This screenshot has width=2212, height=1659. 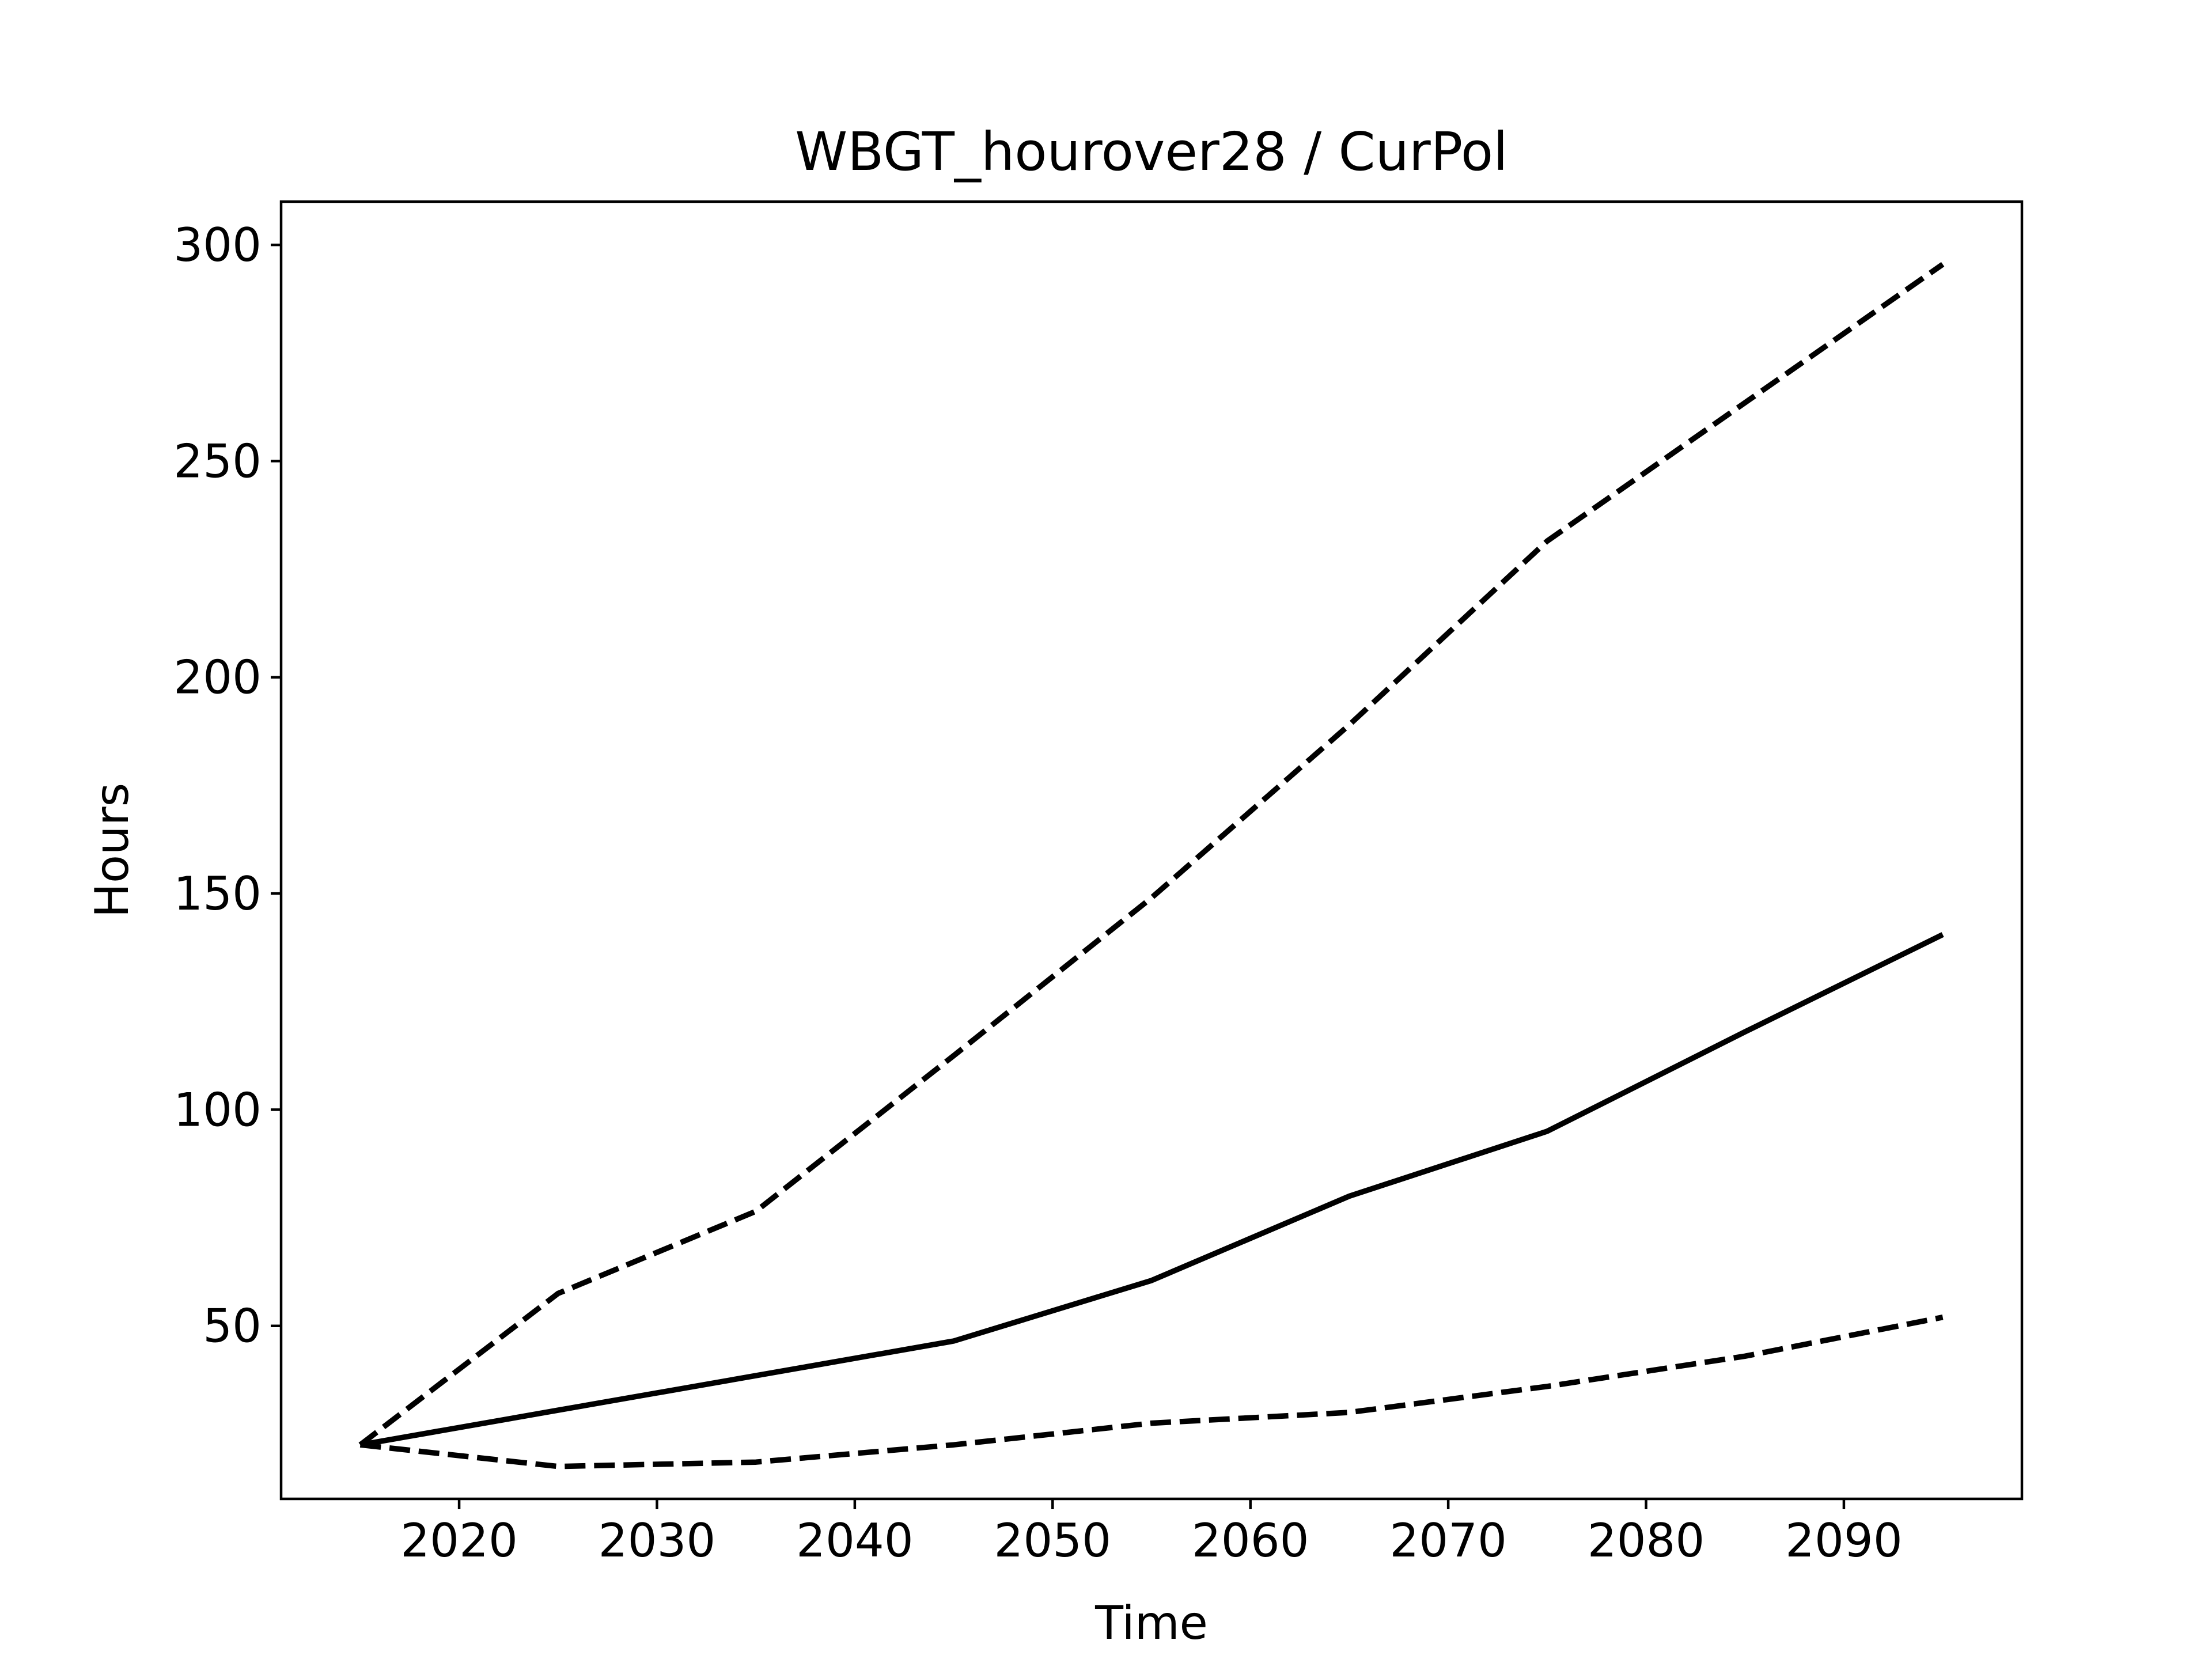 I want to click on x-axis-label: Time, so click(x=1151, y=1623).